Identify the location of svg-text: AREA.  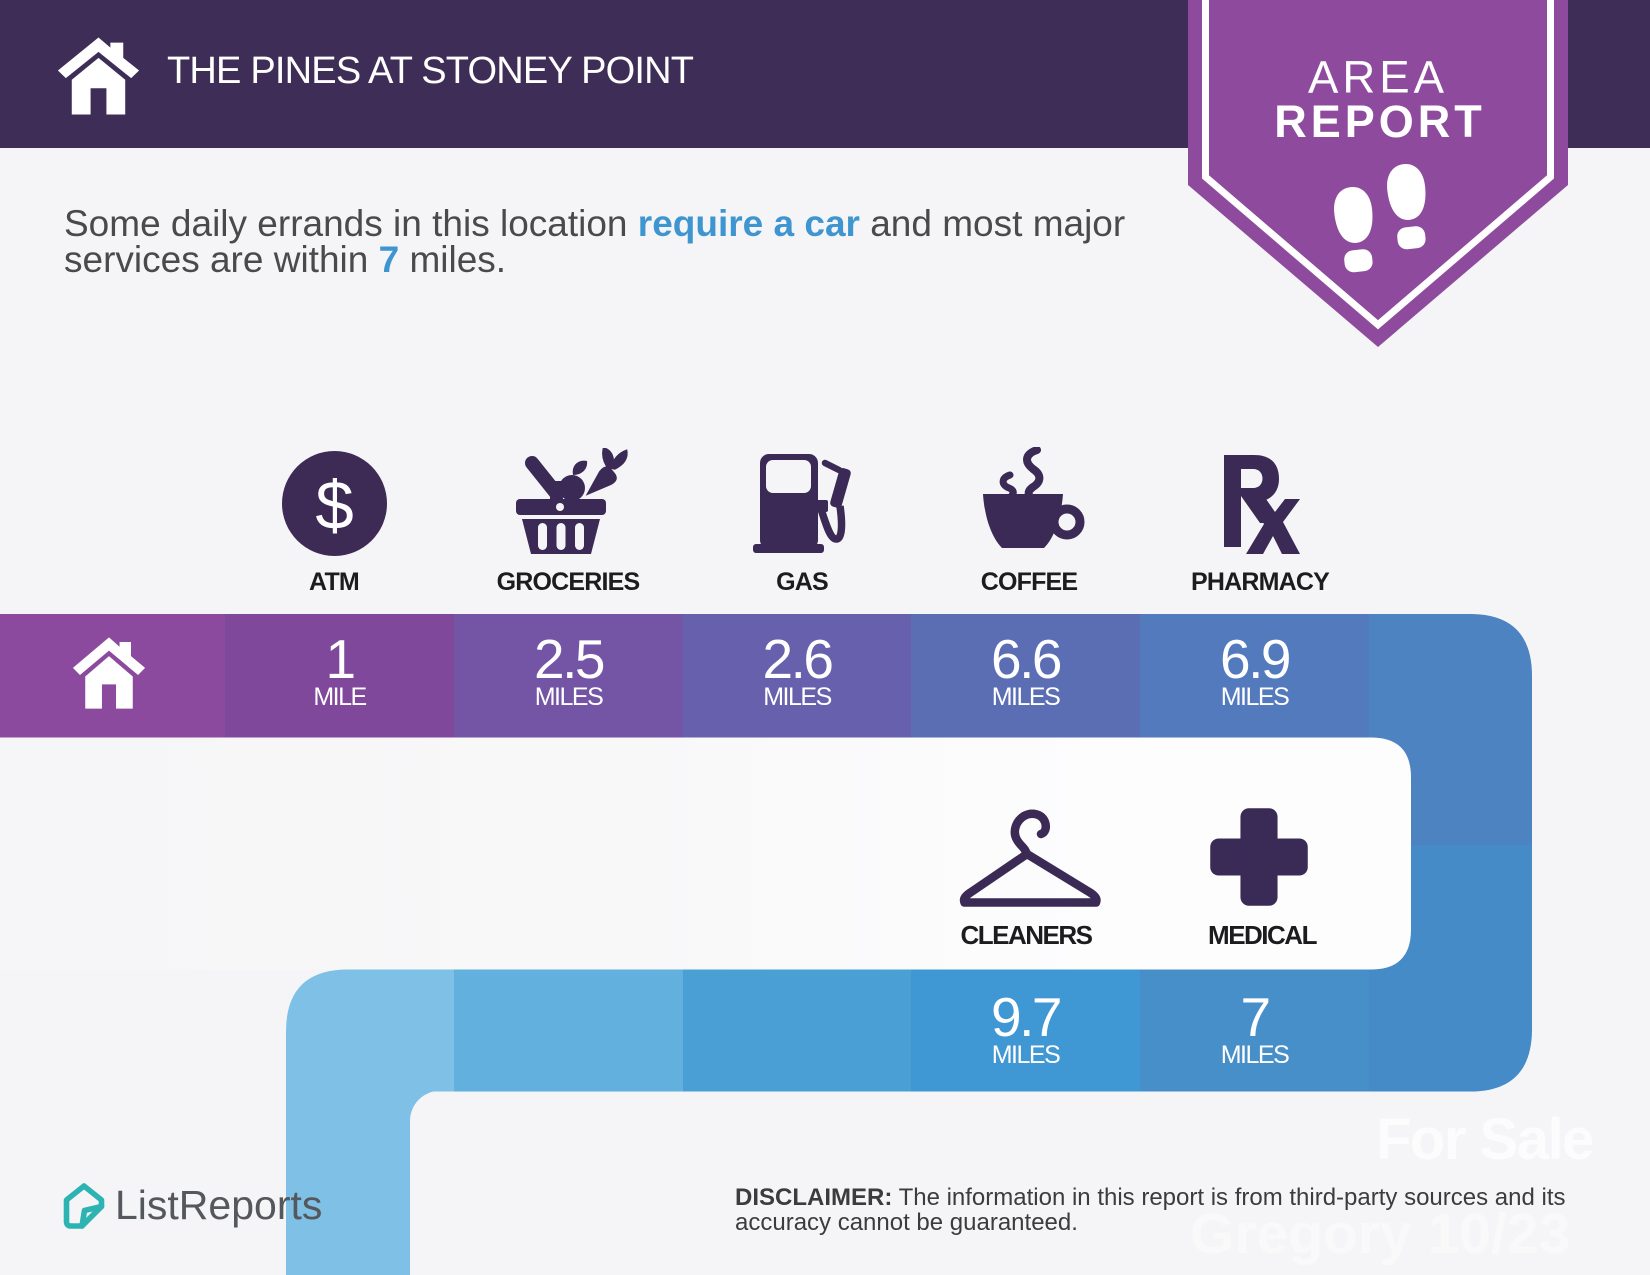
(1378, 76).